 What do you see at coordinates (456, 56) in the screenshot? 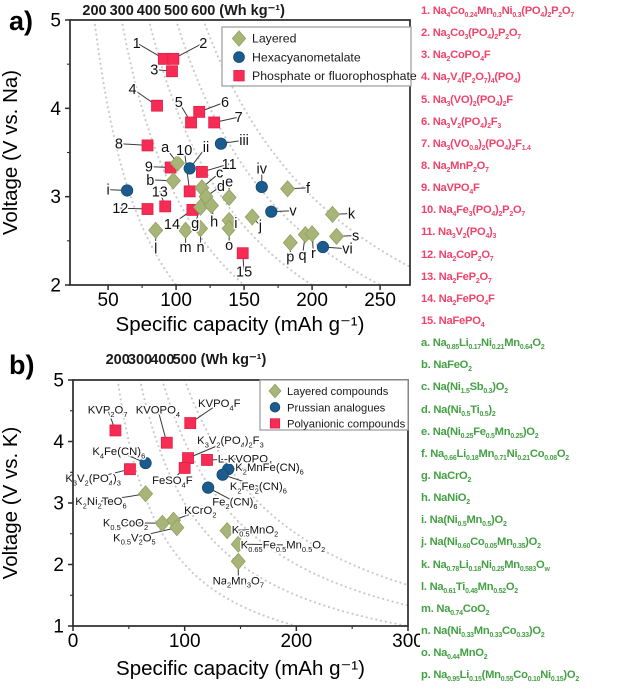
I see `compound-item-phosphate: 3. Na2CoPO4F` at bounding box center [456, 56].